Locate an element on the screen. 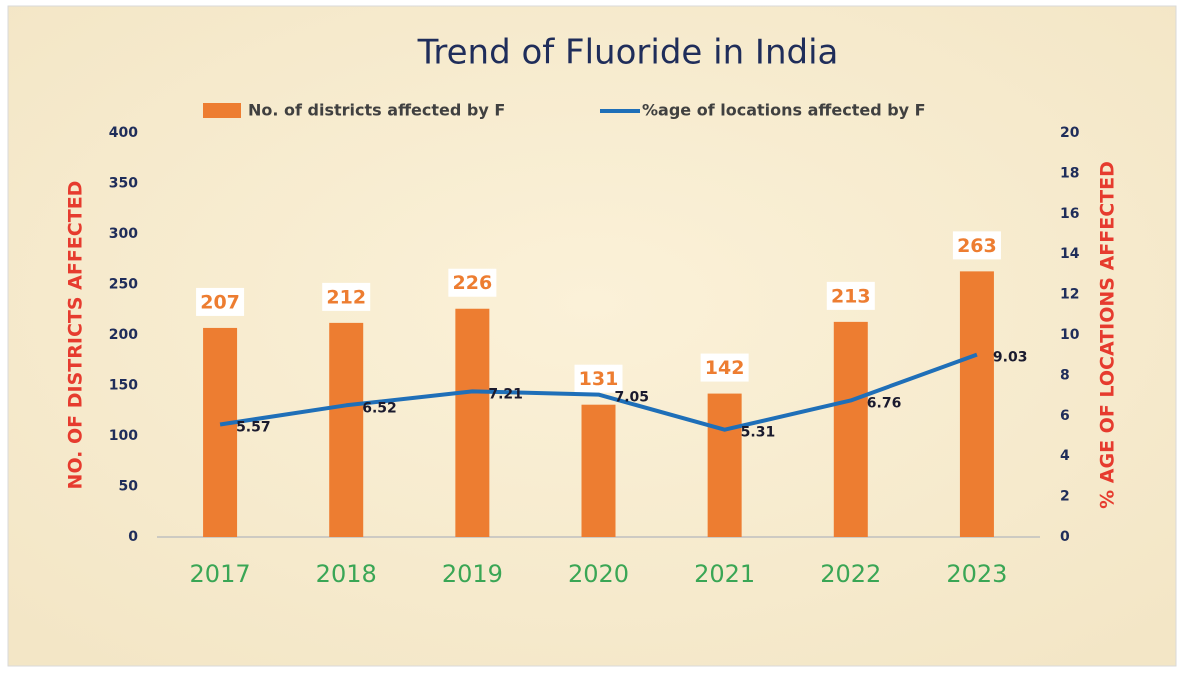 This screenshot has height=673, width=1184. x-tick-label: 2018 is located at coordinates (346, 574).